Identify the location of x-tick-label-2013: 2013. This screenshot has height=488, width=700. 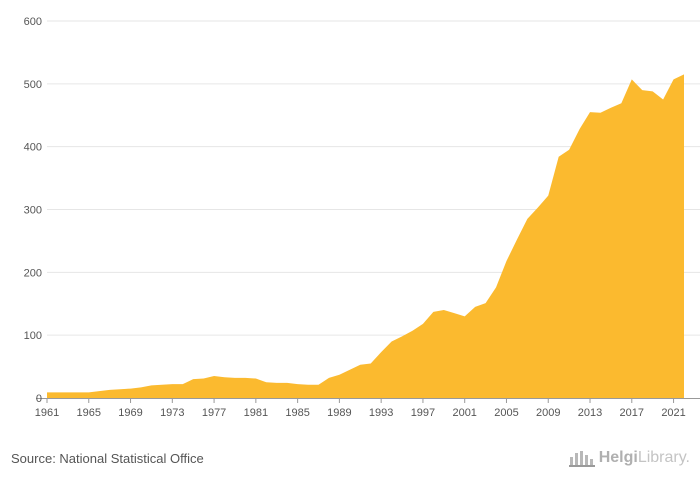
(590, 413).